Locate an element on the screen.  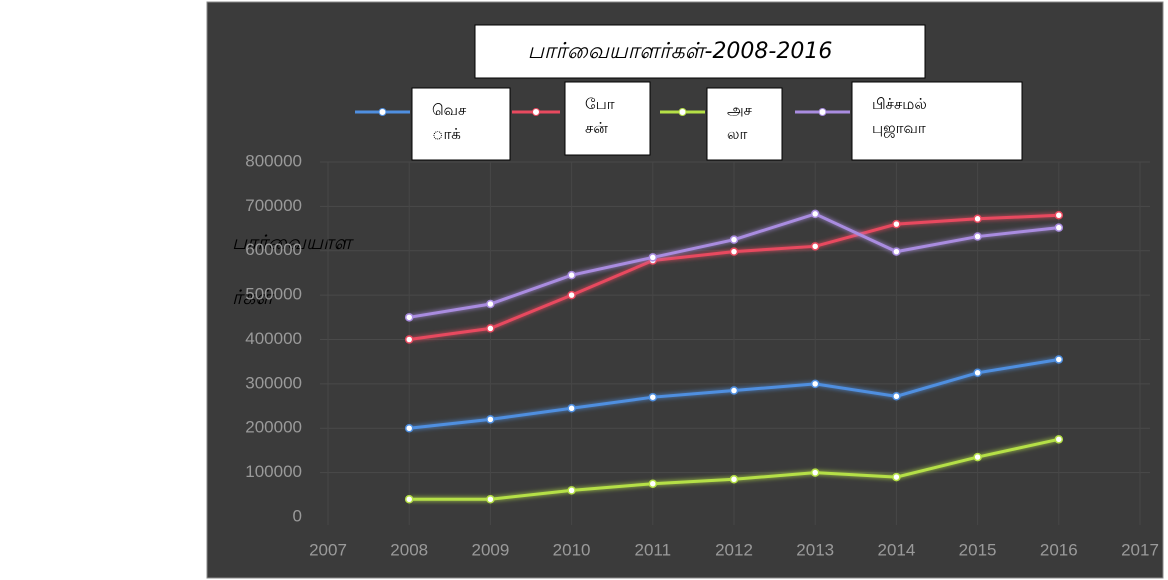
legend-label: அச லா is located at coordinates (740, 122).